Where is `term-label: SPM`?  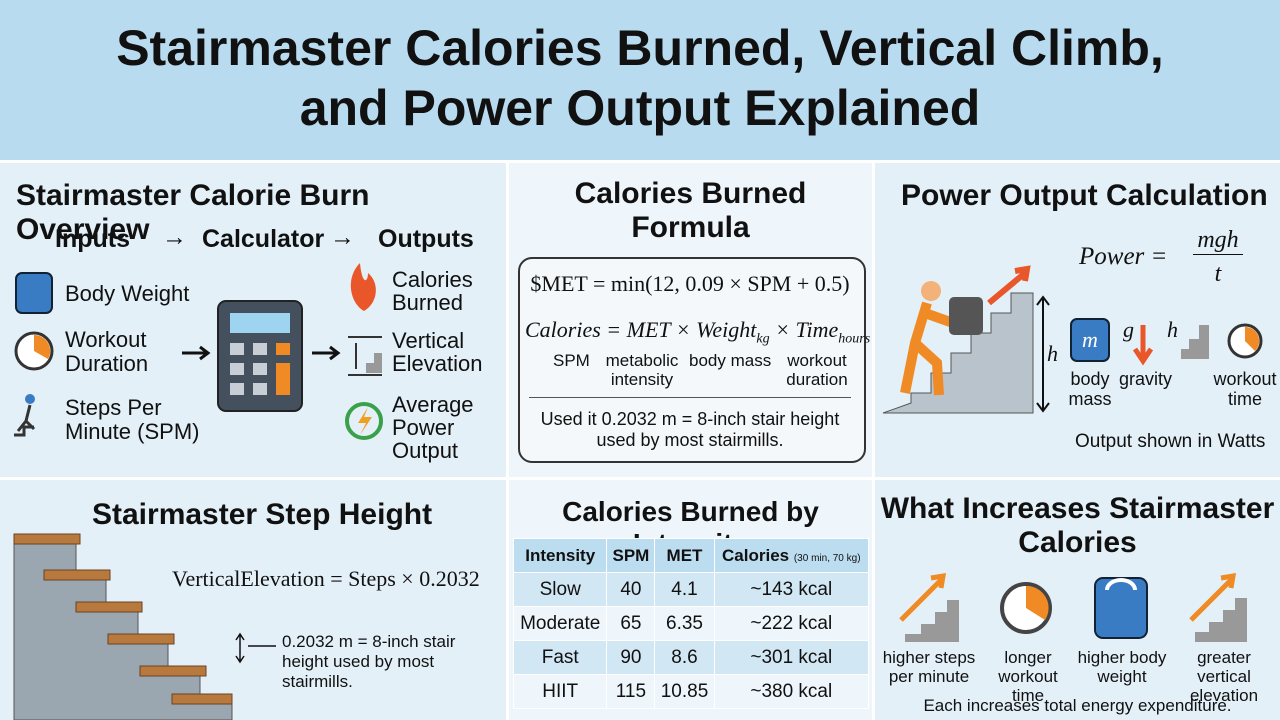 term-label: SPM is located at coordinates (571, 360).